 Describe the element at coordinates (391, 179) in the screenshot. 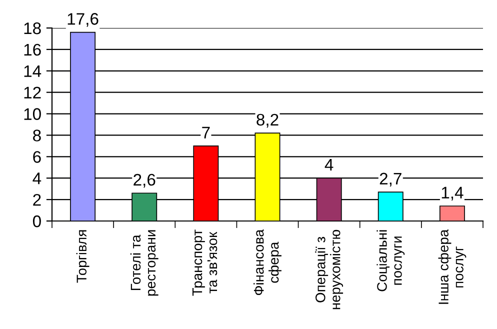

I see `data-label: 2,7` at that location.